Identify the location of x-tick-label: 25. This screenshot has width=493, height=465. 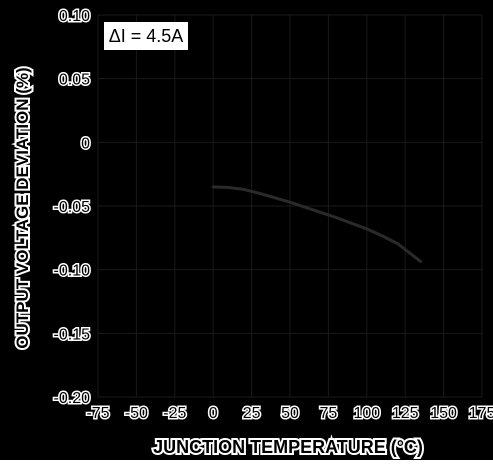
(252, 413).